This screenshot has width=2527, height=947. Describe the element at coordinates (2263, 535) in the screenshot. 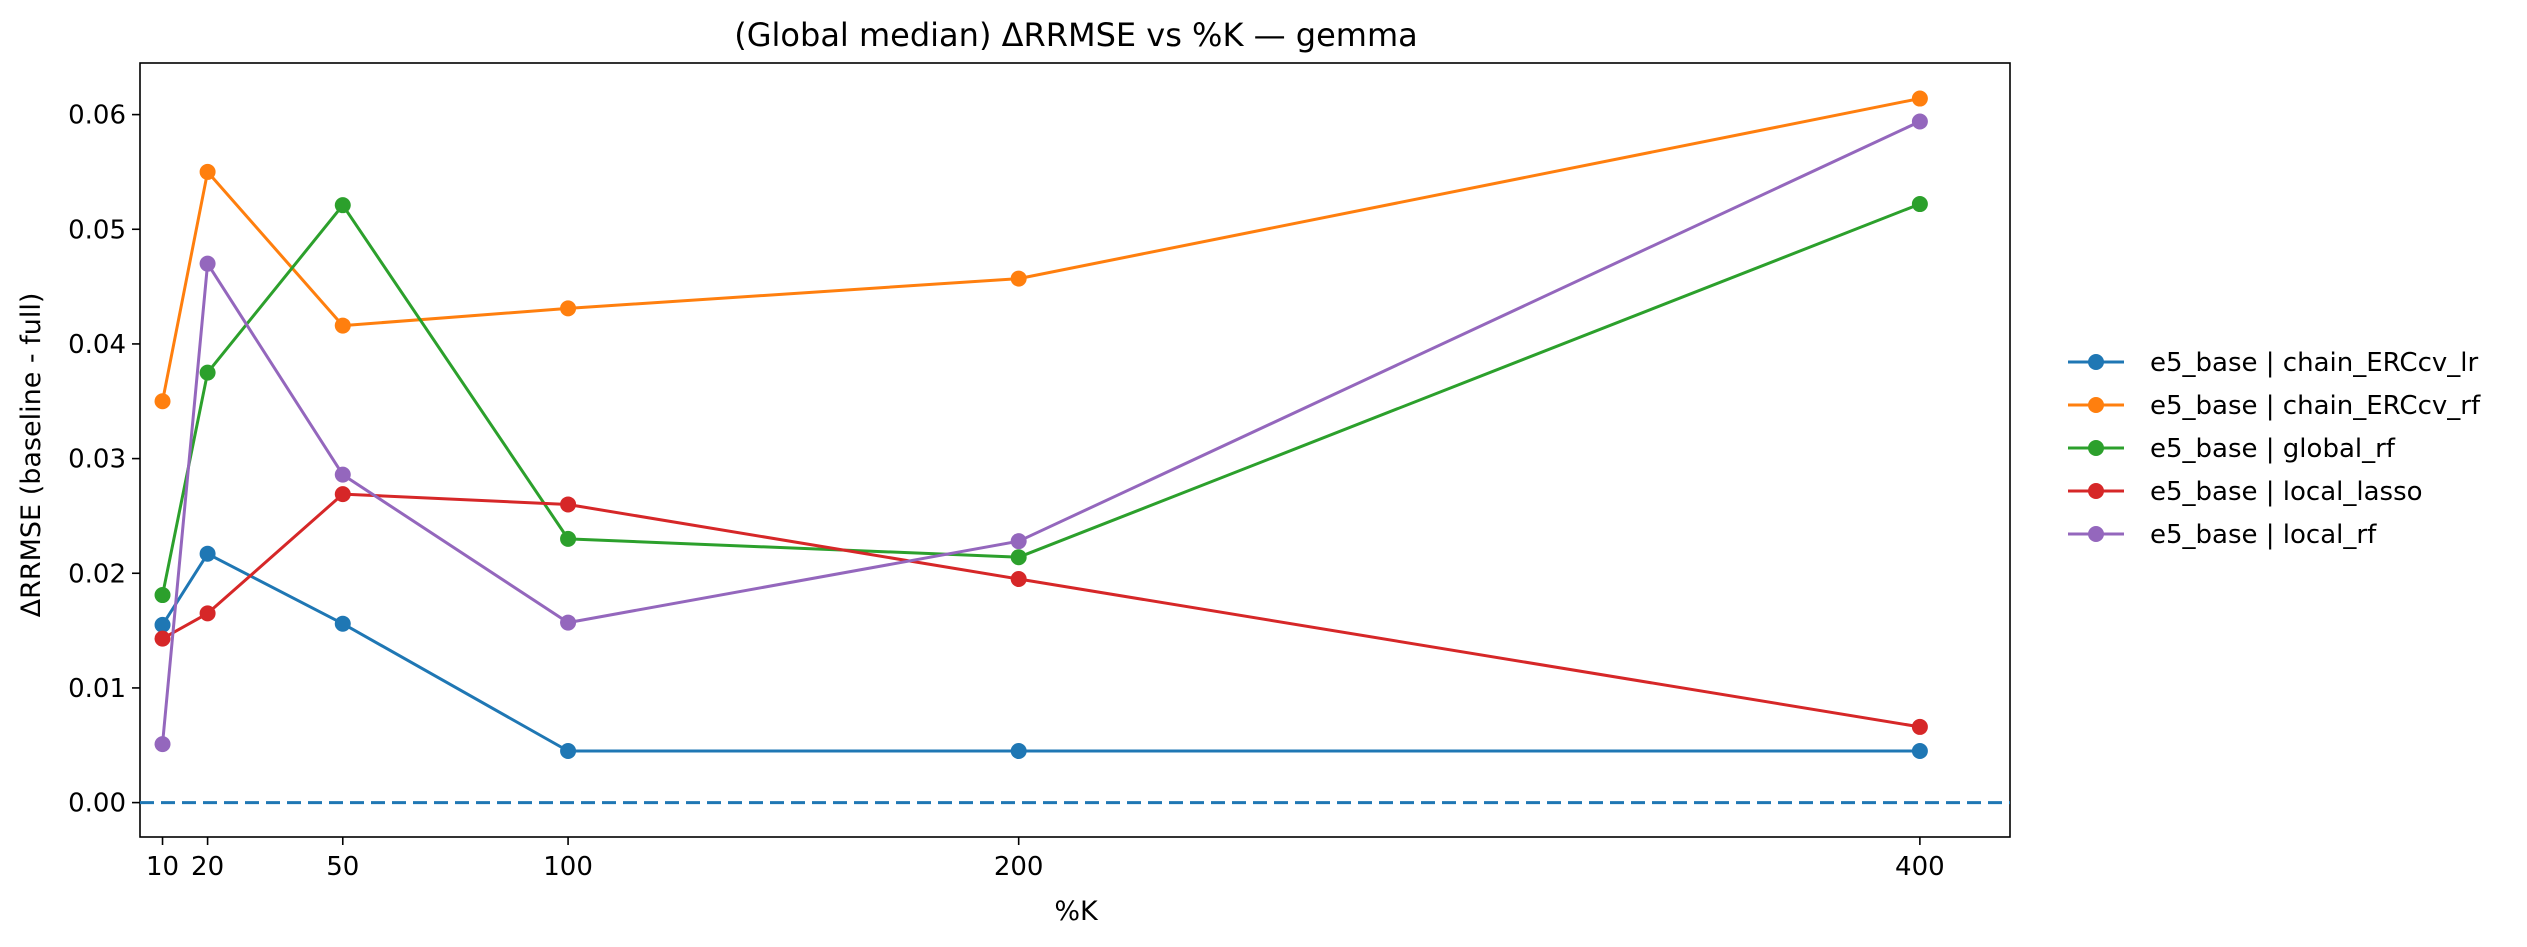

I see `legend-label: e5_base | local_rf` at that location.